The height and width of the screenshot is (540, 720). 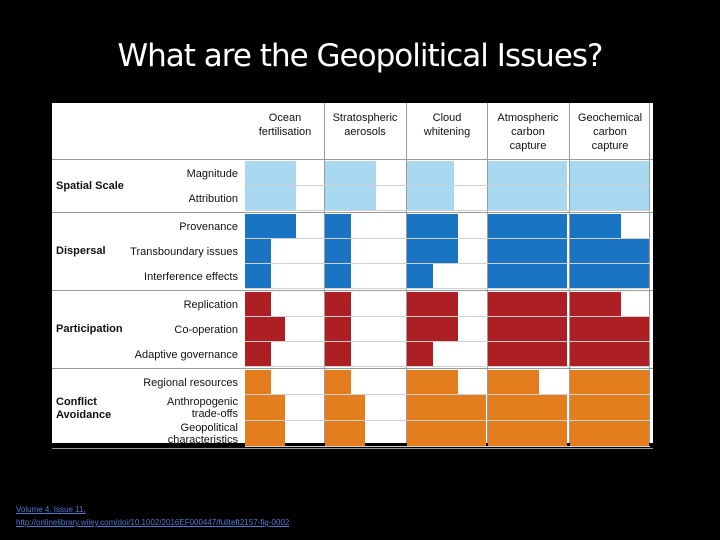 What do you see at coordinates (51, 509) in the screenshot?
I see `source-volume: Volume 4, Issue 11,` at bounding box center [51, 509].